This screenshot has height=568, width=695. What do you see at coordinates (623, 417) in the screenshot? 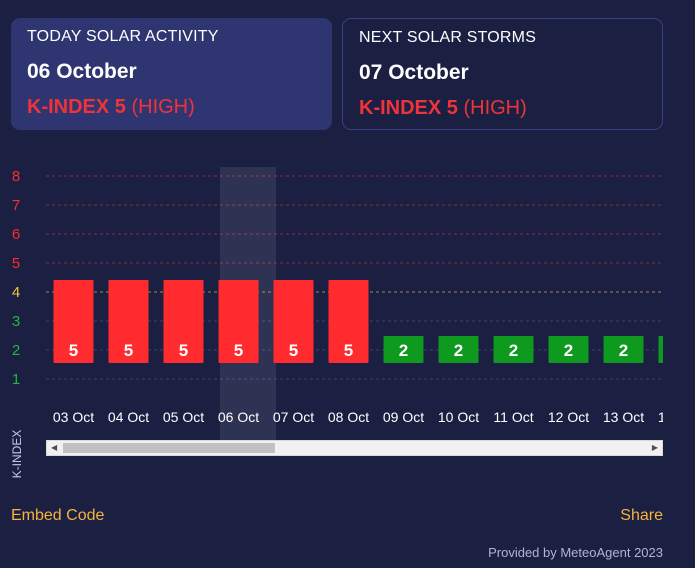
I see `x-tick-label: 13 Oct` at bounding box center [623, 417].